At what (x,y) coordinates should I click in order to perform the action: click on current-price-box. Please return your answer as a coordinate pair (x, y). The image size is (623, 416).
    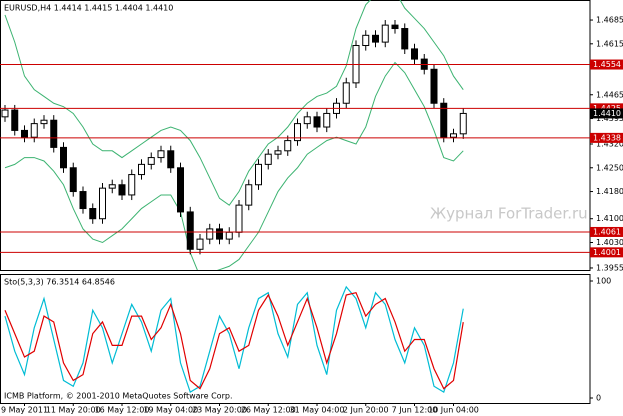
    Looking at the image, I should click on (606, 113).